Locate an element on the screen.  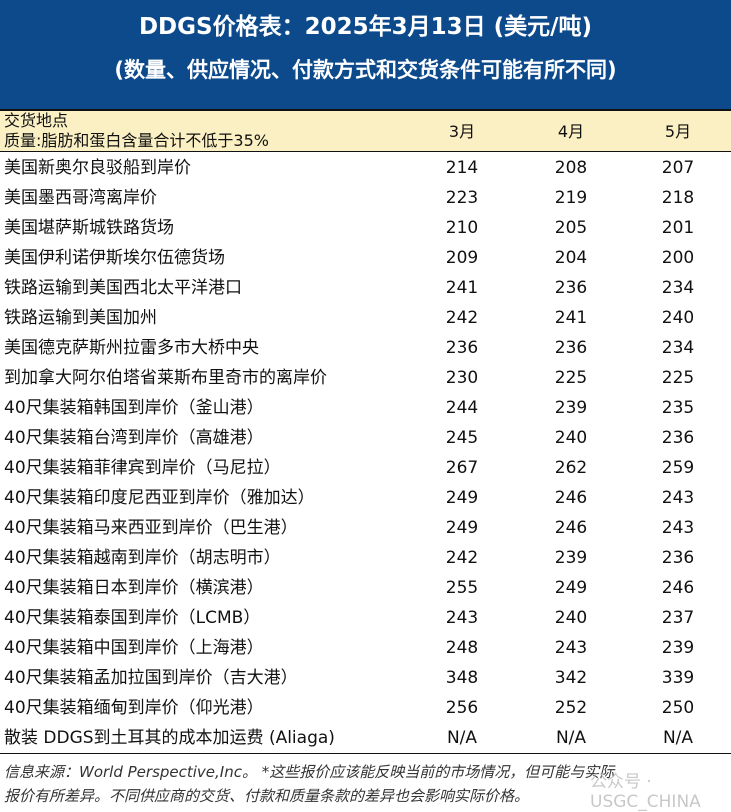
price-cell: 248 is located at coordinates (462, 648).